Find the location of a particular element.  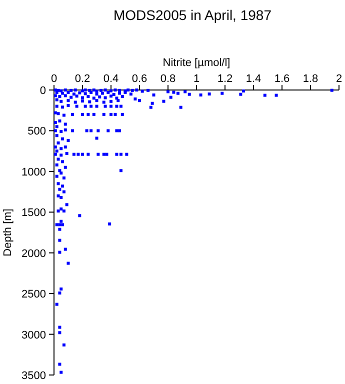

x-tick-label: 0.8 is located at coordinates (168, 79).